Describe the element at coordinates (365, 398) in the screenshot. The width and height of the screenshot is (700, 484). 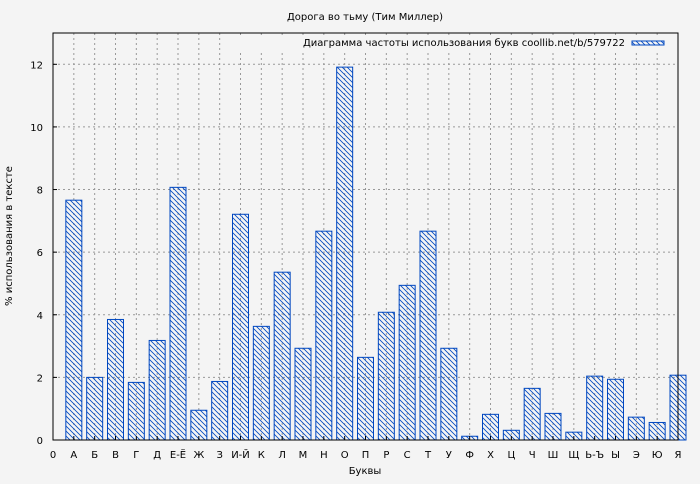
I see `bar-П` at that location.